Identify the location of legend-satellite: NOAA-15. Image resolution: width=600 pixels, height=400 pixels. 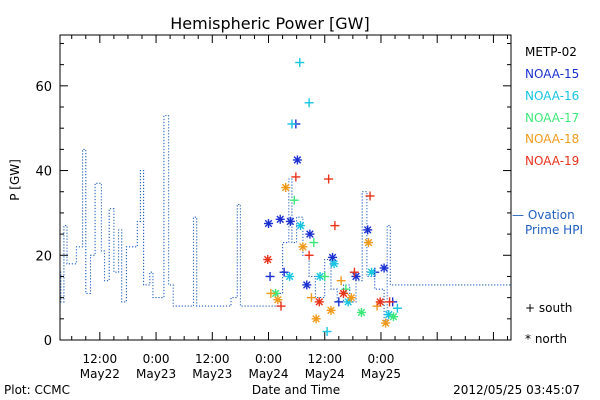
(552, 74).